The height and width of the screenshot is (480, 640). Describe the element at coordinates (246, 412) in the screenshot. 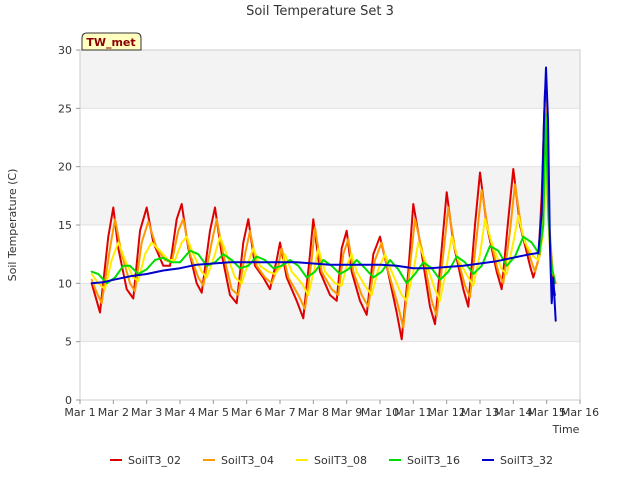

I see `x-tick-label: Mar 6` at that location.